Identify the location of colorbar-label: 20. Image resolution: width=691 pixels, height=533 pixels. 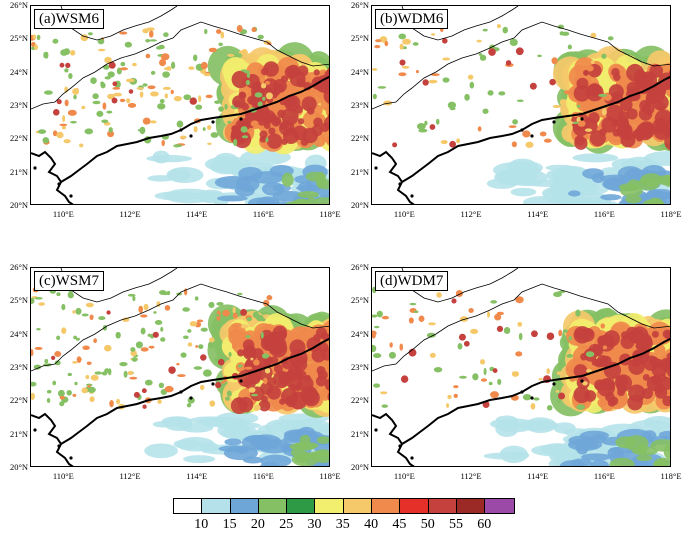
(257, 524).